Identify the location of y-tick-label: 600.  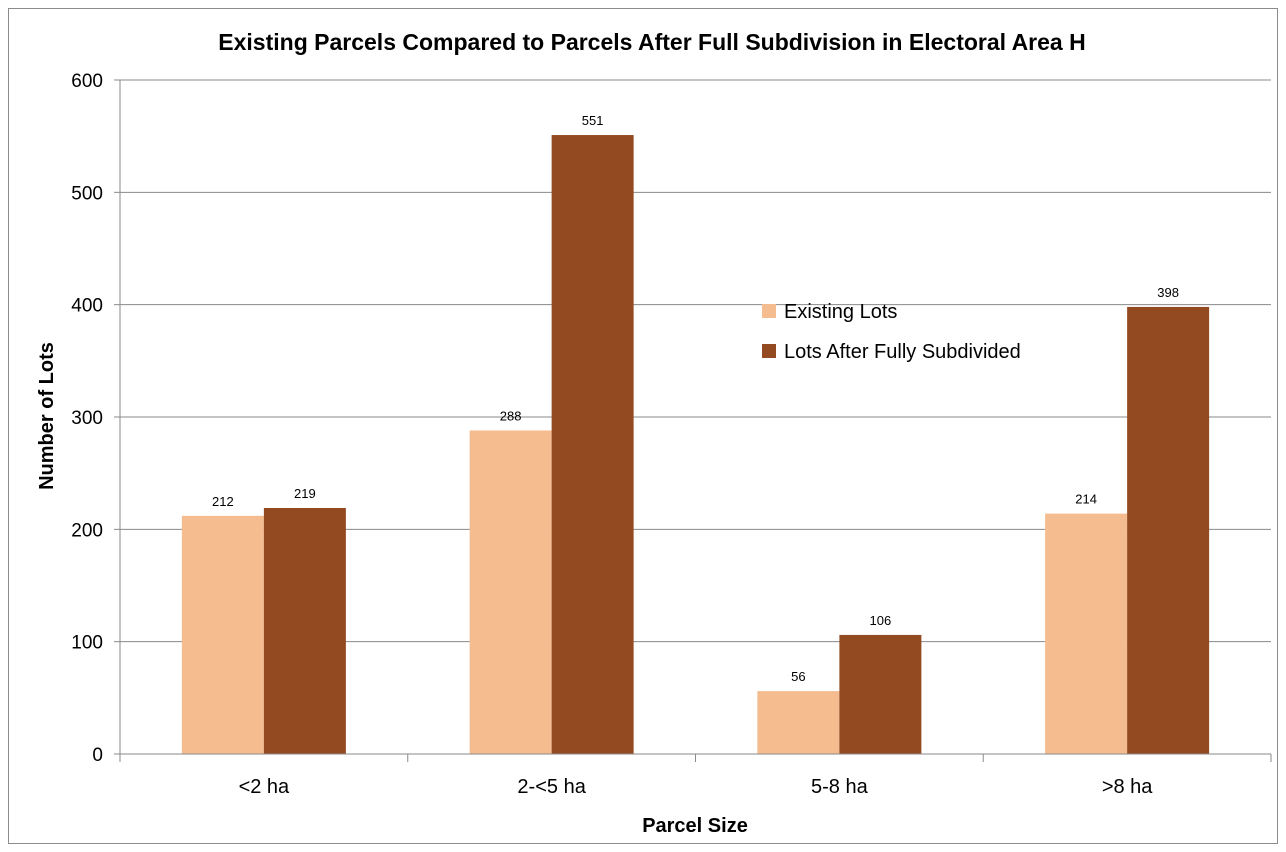
(87, 81).